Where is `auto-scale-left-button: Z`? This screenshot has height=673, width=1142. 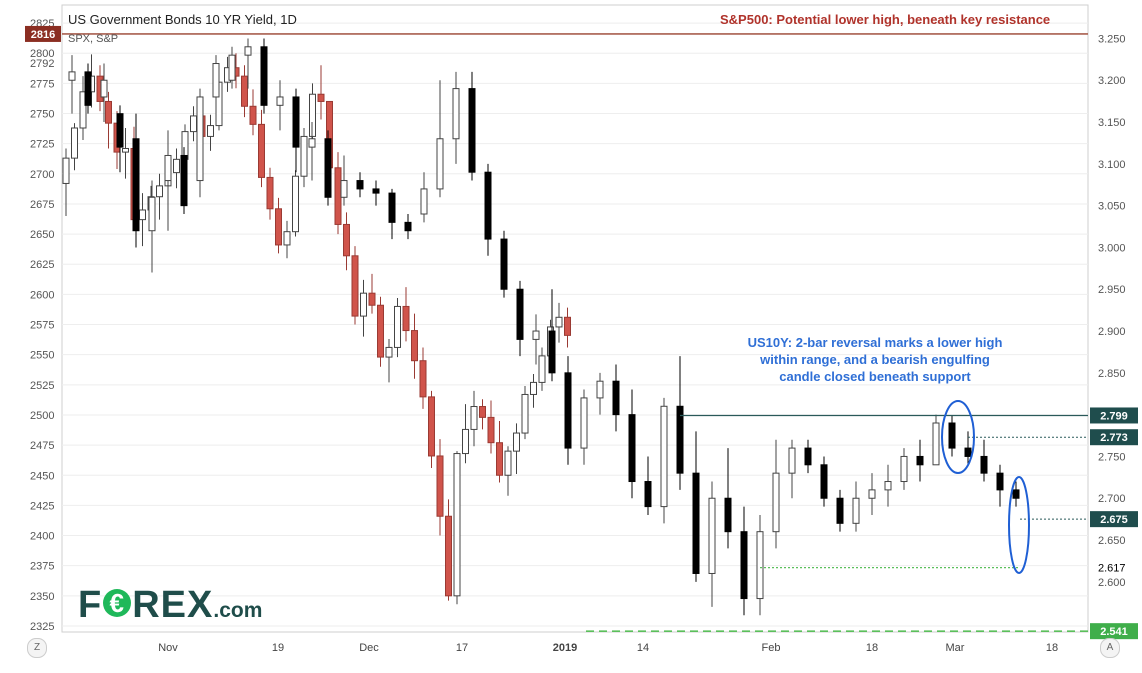
auto-scale-left-button: Z is located at coordinates (37, 648).